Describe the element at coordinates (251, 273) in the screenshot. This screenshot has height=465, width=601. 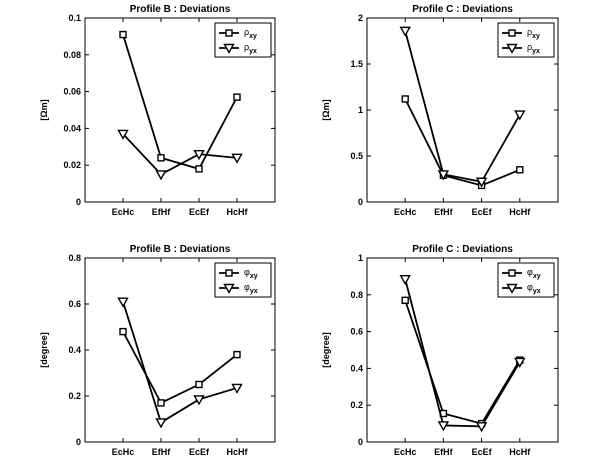
I see `legend-label: φxy` at that location.